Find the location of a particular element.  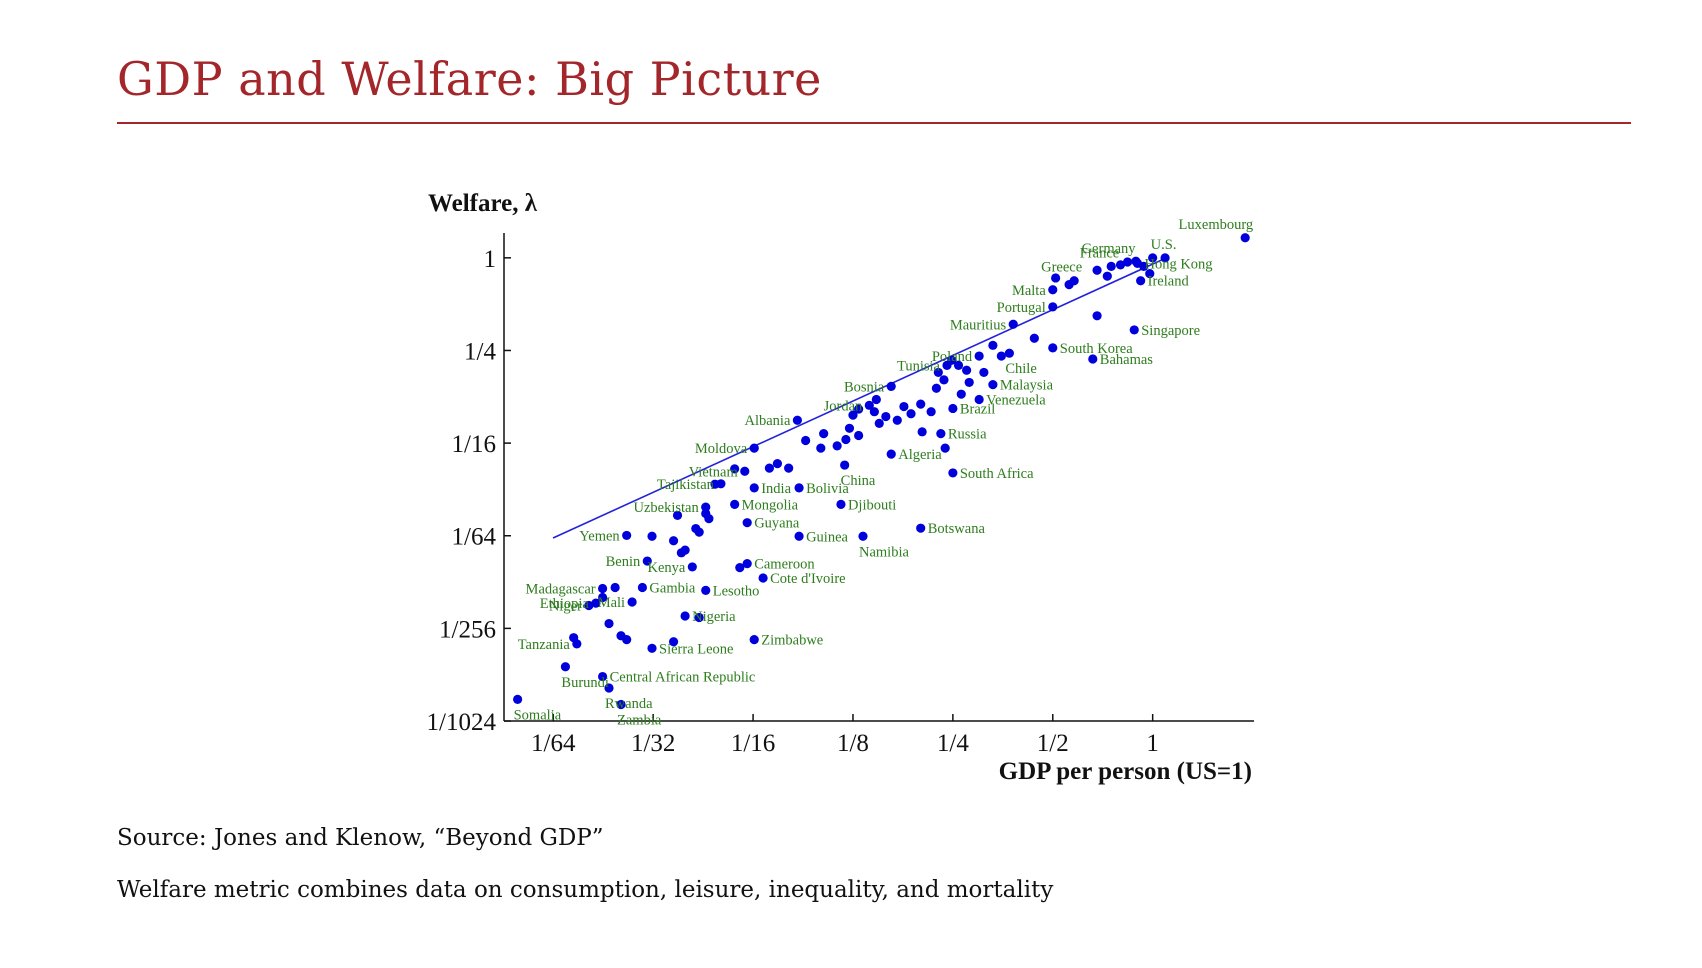

point-cote-d-ivoire is located at coordinates (763, 578).